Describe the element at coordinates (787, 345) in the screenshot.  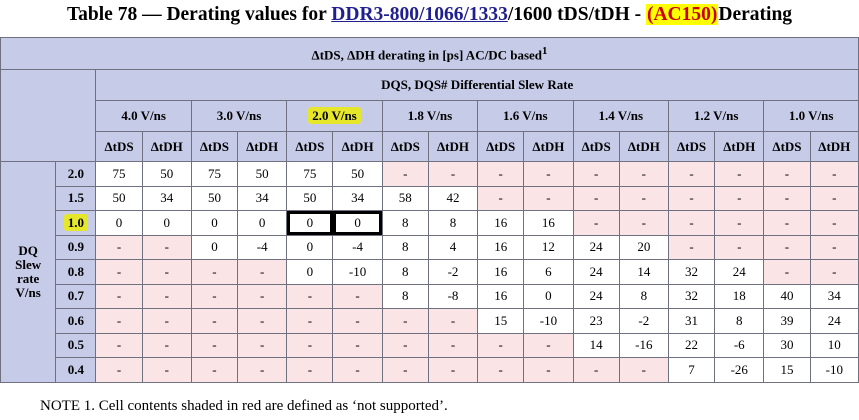
I see `delta-tds-value: 30` at that location.